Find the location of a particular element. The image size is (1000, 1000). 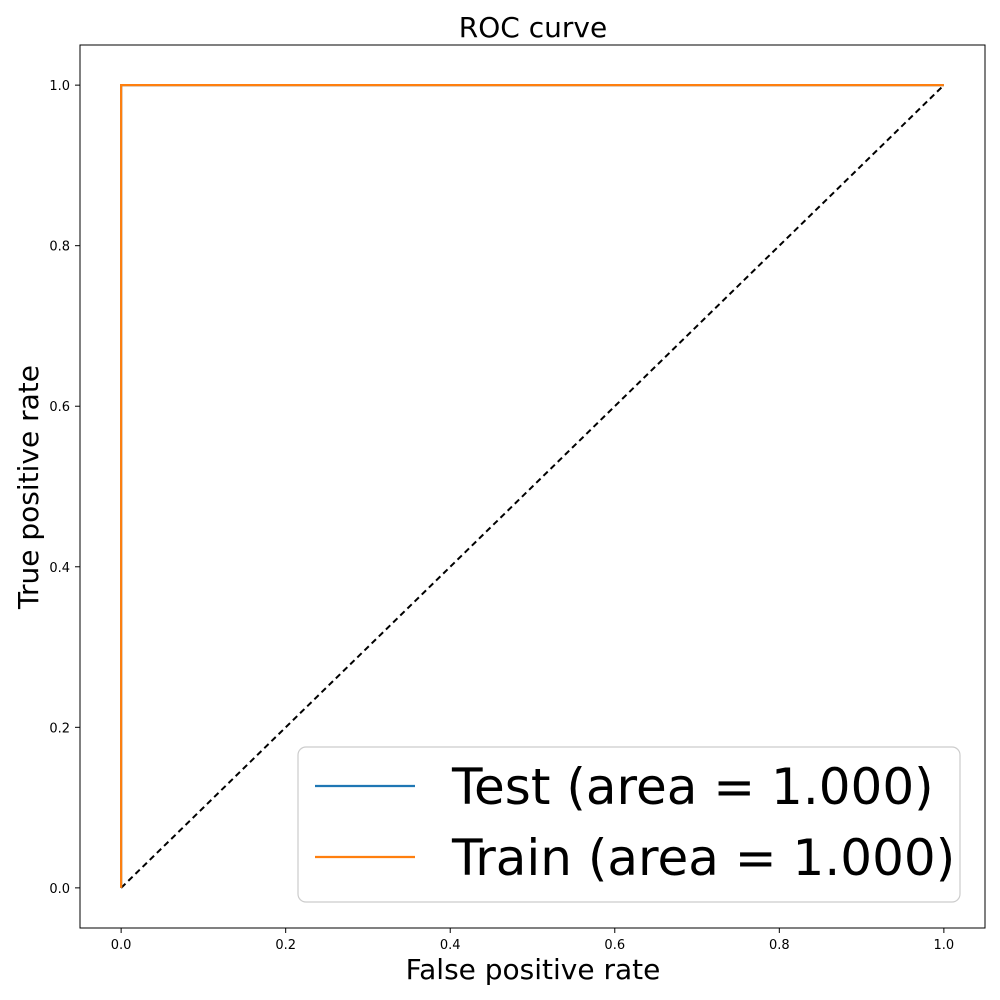

y-tick-label: 0.0 is located at coordinates (59, 889).